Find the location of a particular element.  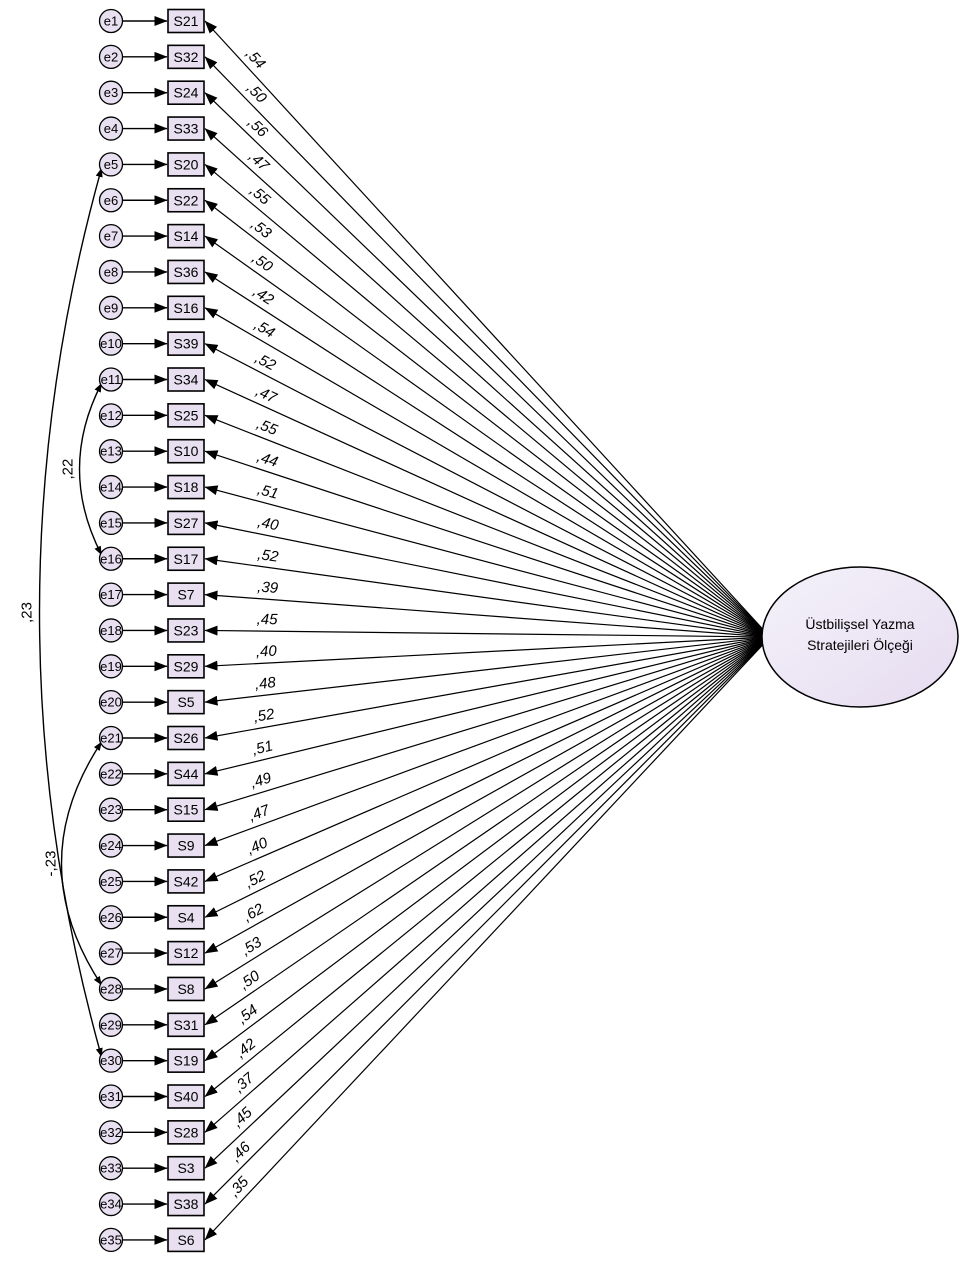

error-term-label: e33 is located at coordinates (111, 1168).